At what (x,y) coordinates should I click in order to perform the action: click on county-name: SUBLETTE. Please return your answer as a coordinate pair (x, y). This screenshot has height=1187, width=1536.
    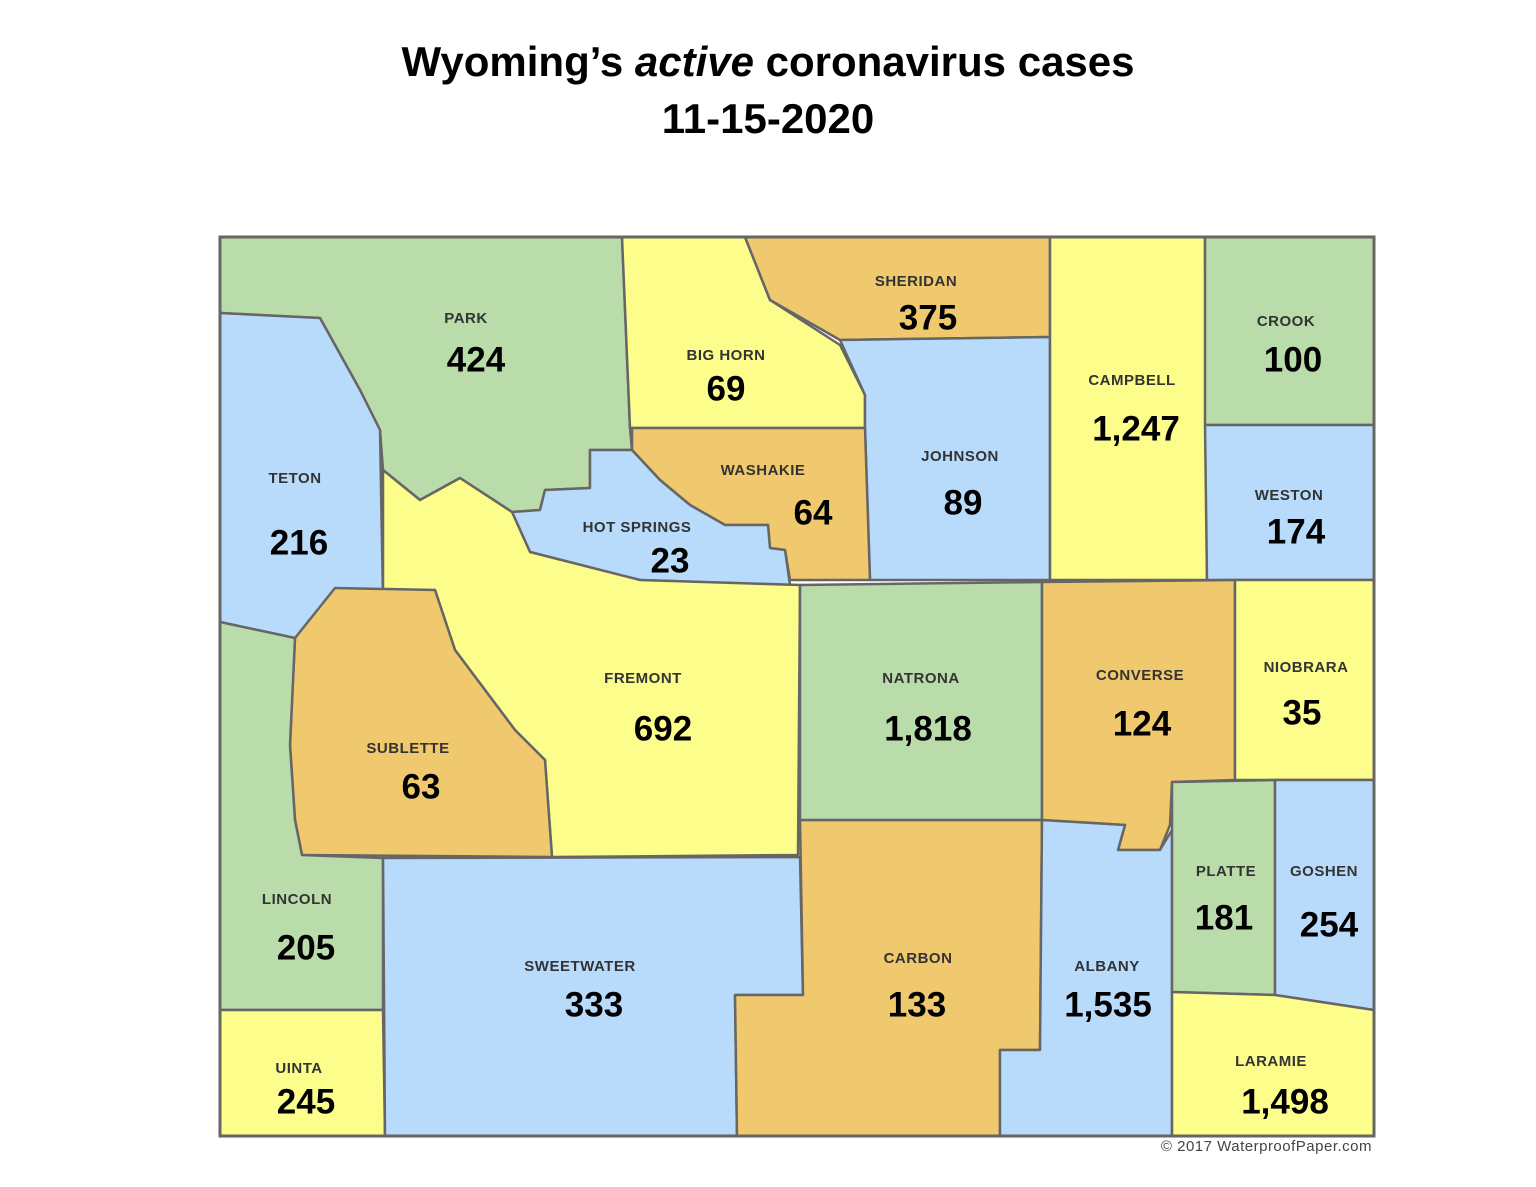
    Looking at the image, I should click on (407, 748).